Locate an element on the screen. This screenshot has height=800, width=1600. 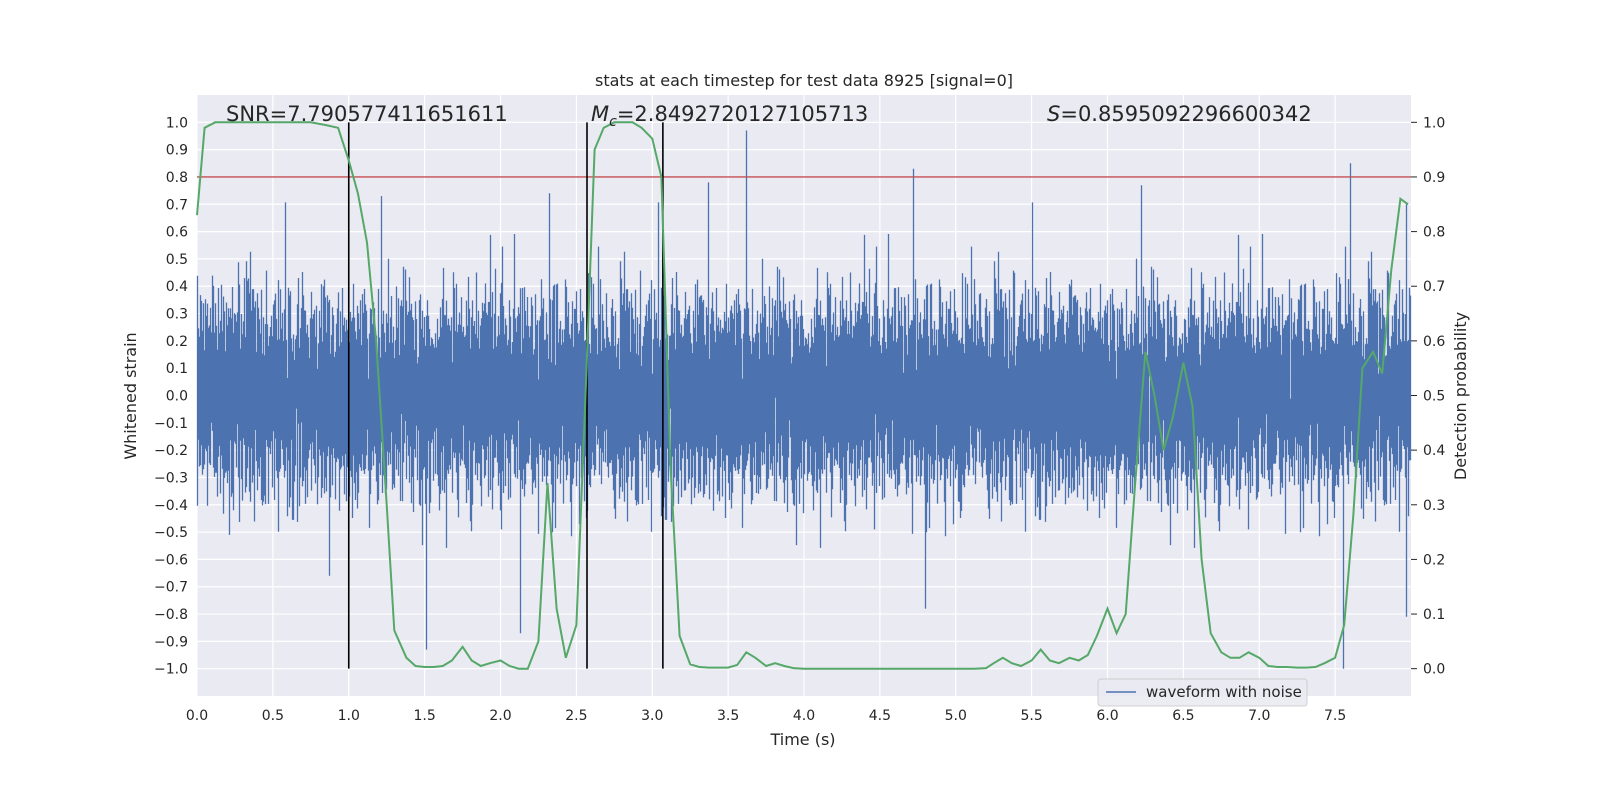
y2-tick-label: 1.0 is located at coordinates (1434, 123).